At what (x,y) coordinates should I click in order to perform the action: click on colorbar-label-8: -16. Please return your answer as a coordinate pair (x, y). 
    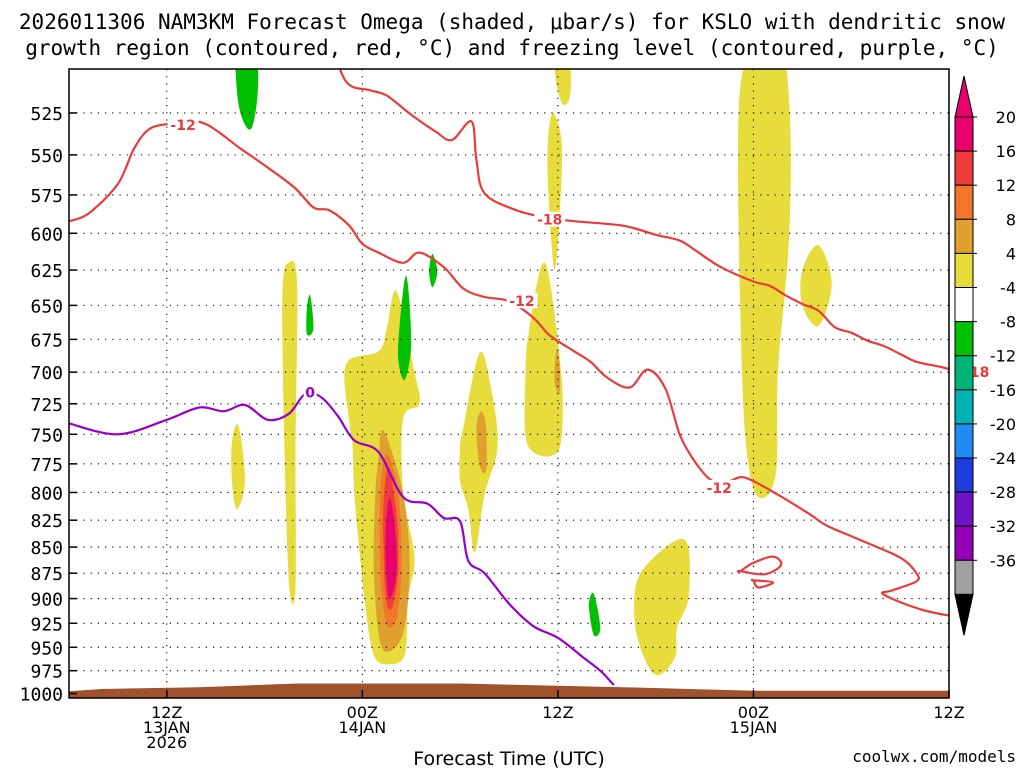
    Looking at the image, I should click on (1003, 390).